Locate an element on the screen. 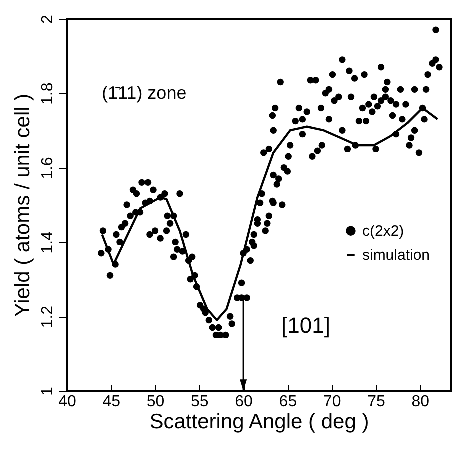 This screenshot has height=453, width=474. y-tick-label: 1.4 is located at coordinates (48, 242).